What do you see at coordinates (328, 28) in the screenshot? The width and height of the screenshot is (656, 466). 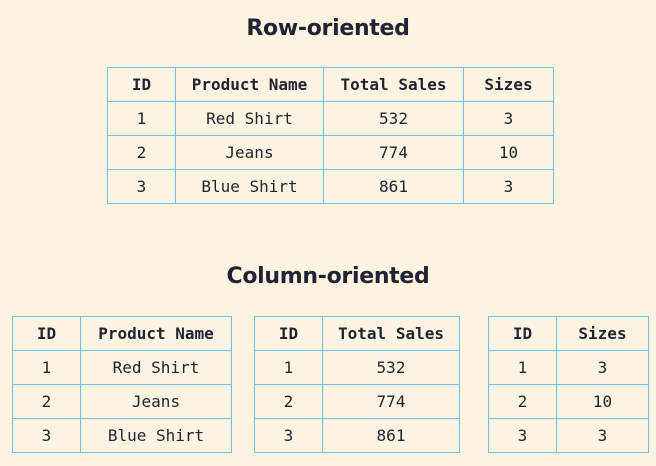 I see `row-oriented-title: Row-oriented` at bounding box center [328, 28].